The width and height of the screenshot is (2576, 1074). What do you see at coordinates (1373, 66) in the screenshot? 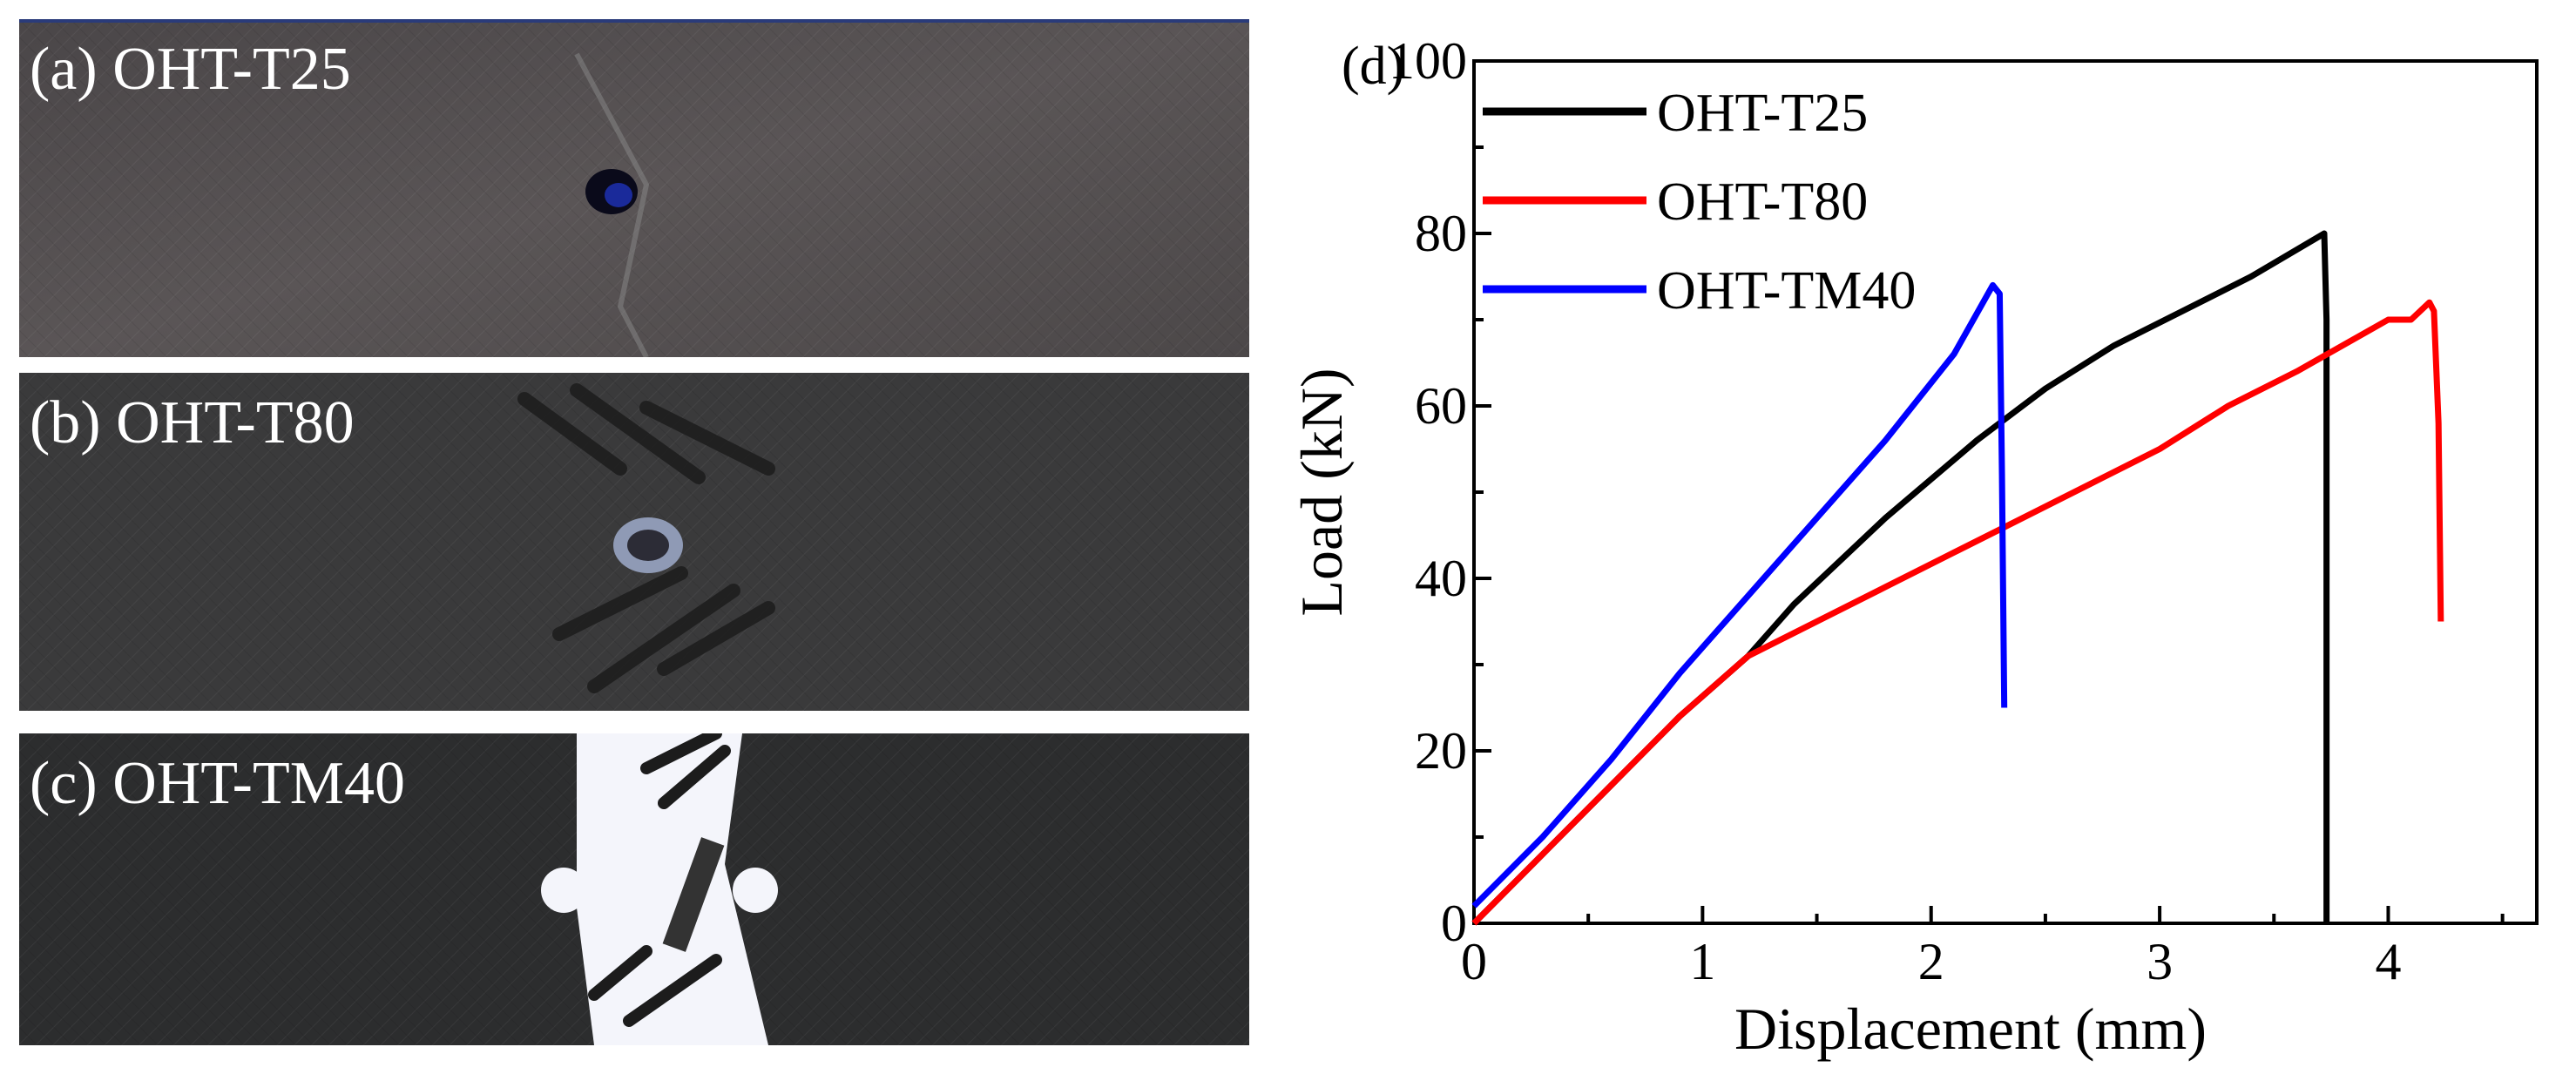
I see `panel-label-d: (d)` at bounding box center [1373, 66].